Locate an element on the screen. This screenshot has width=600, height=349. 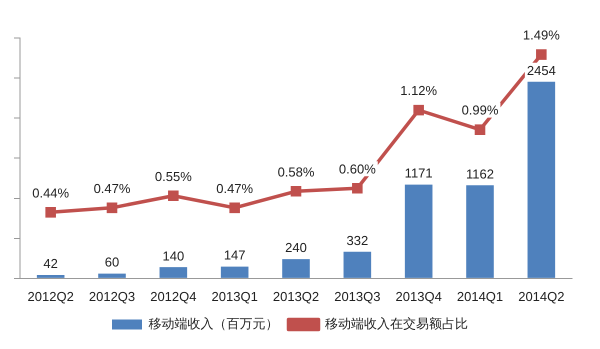
data-label: 140 is located at coordinates (173, 256).